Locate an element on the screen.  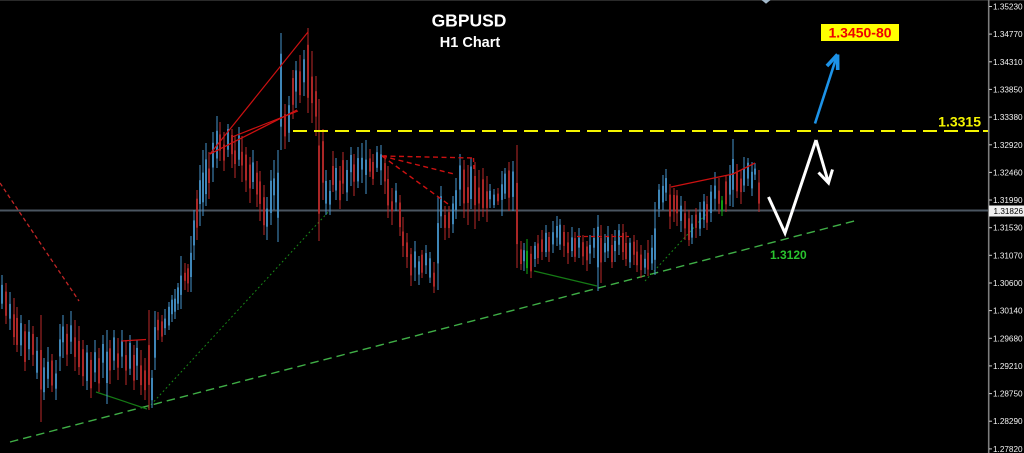
svg-text: 1.30600 is located at coordinates (1008, 283).